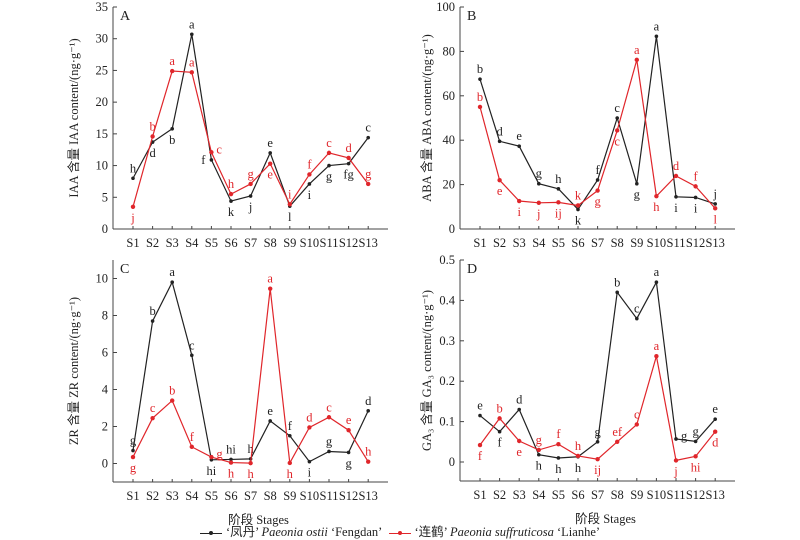 This screenshot has width=800, height=540. What do you see at coordinates (290, 217) in the screenshot?
I see `panel-a-fengdan-significance-label: l` at bounding box center [290, 217].